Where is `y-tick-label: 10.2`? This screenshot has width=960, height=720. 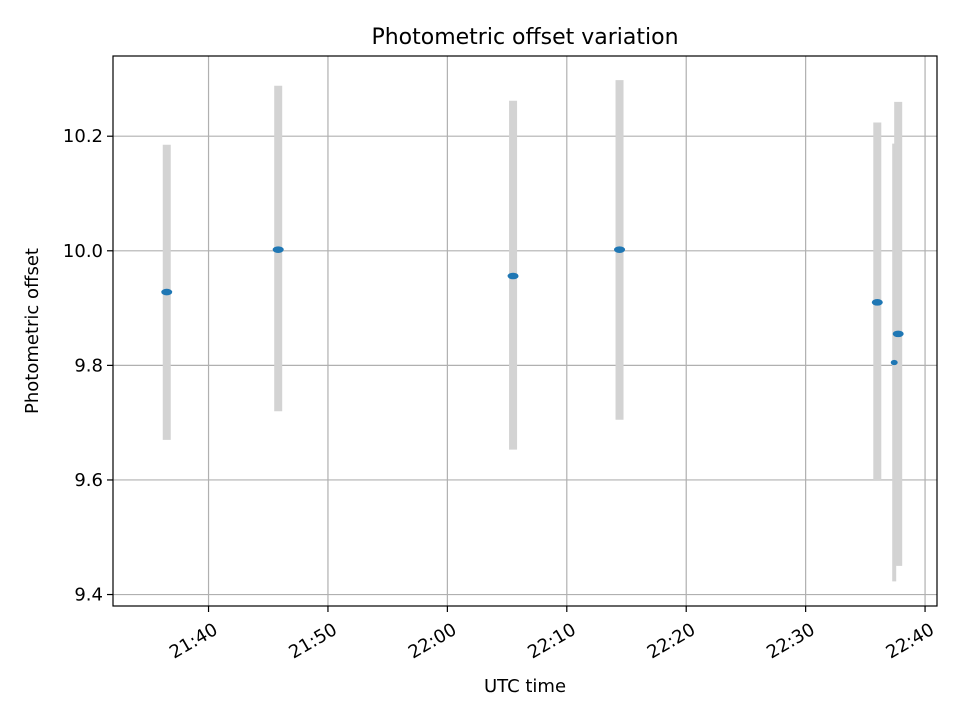 y-tick-label: 10.2 is located at coordinates (83, 136).